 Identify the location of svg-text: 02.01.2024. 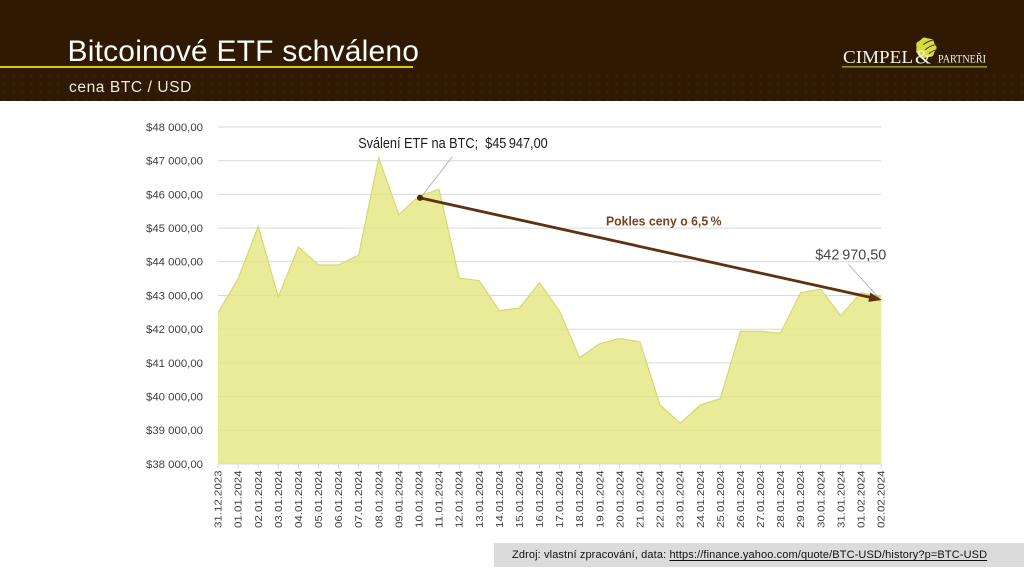
(259, 499).